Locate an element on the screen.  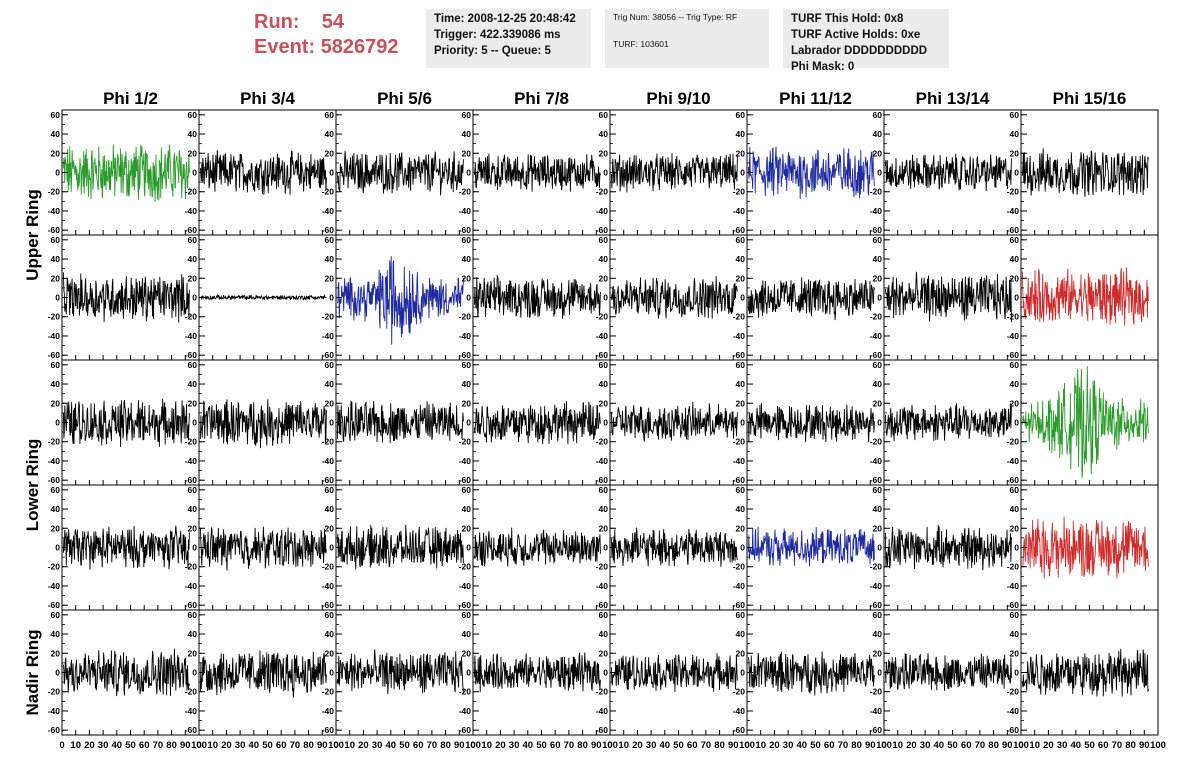
x-tick-label: 90 is located at coordinates (733, 745).